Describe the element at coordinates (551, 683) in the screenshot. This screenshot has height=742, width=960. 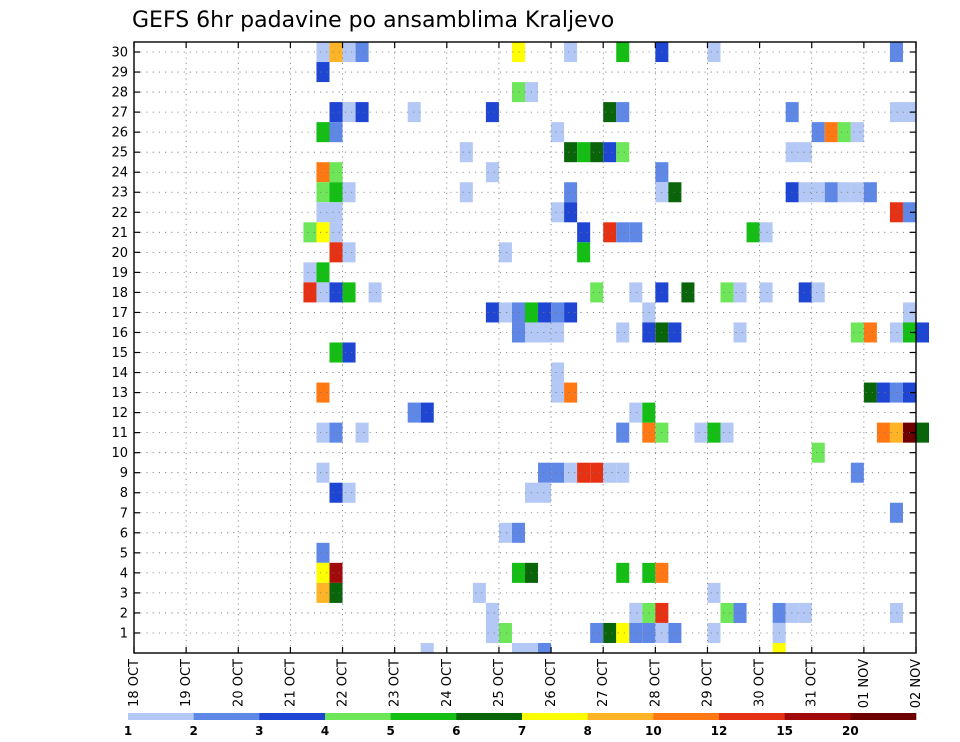
I see `x-tick-label: 26 OCT` at that location.